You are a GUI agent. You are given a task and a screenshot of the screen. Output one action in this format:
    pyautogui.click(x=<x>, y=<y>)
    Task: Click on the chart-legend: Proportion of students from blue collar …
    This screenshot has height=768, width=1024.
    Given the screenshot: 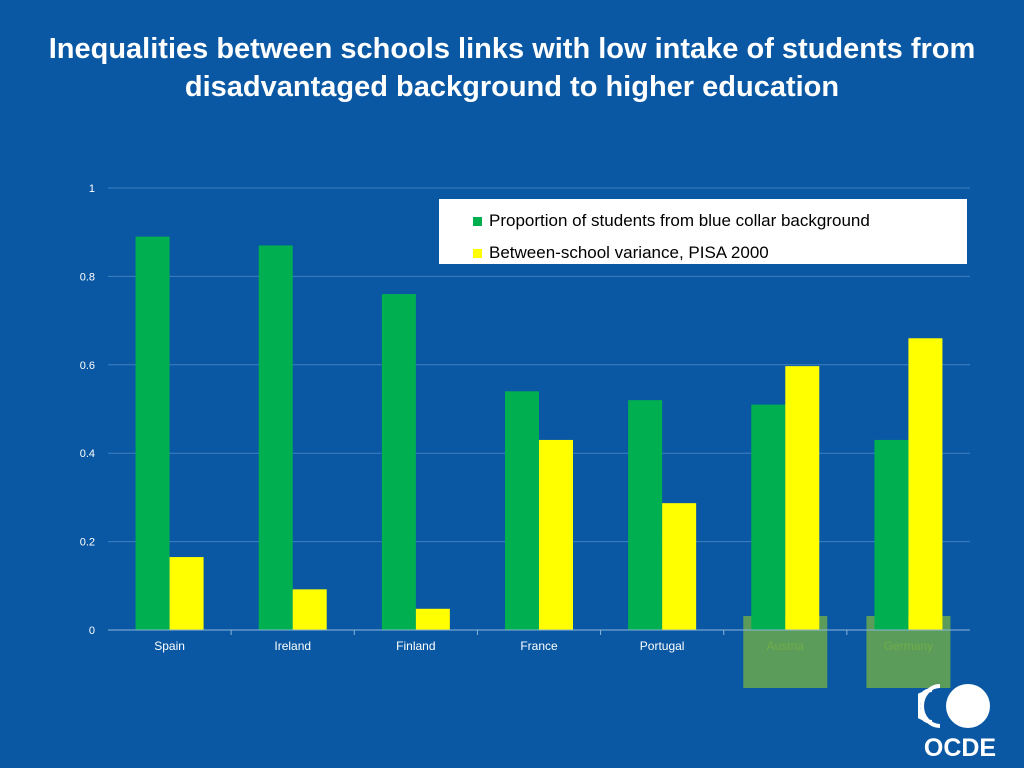 What is the action you would take?
    pyautogui.click(x=703, y=231)
    